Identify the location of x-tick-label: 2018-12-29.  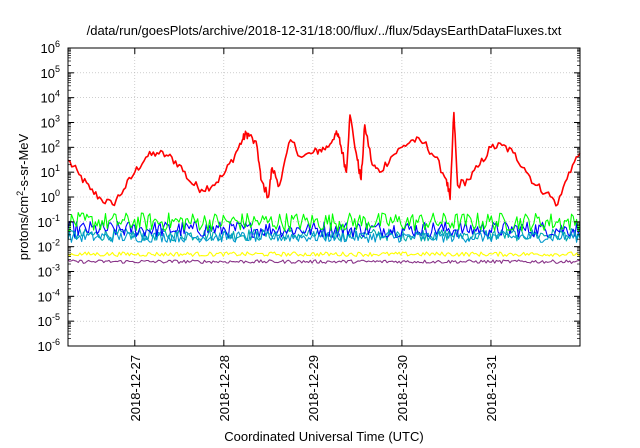
(313, 388).